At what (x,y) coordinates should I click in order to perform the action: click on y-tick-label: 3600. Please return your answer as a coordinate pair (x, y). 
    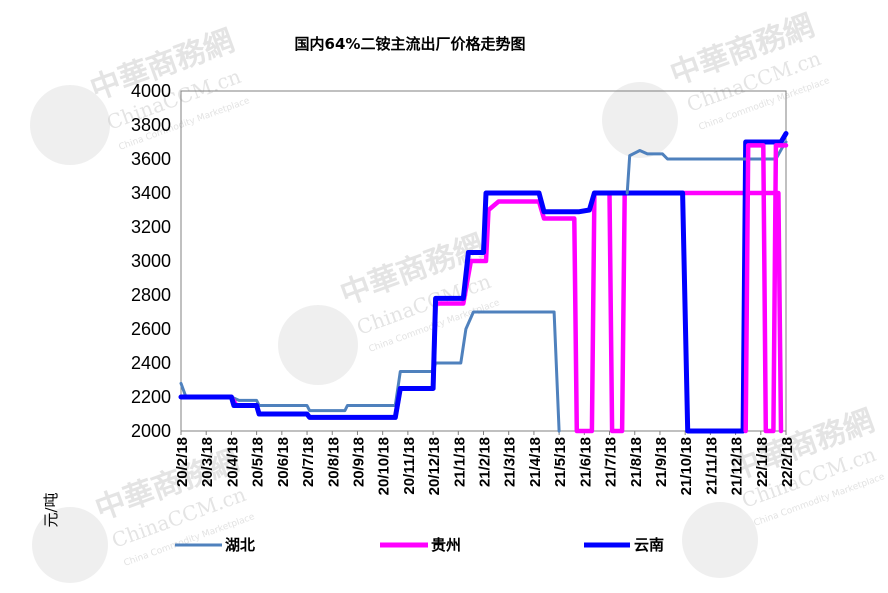
    Looking at the image, I should click on (151, 159).